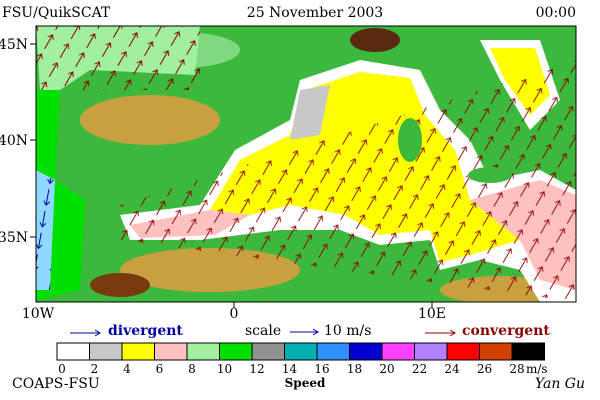  I want to click on colorbar-tick: 18, so click(354, 369).